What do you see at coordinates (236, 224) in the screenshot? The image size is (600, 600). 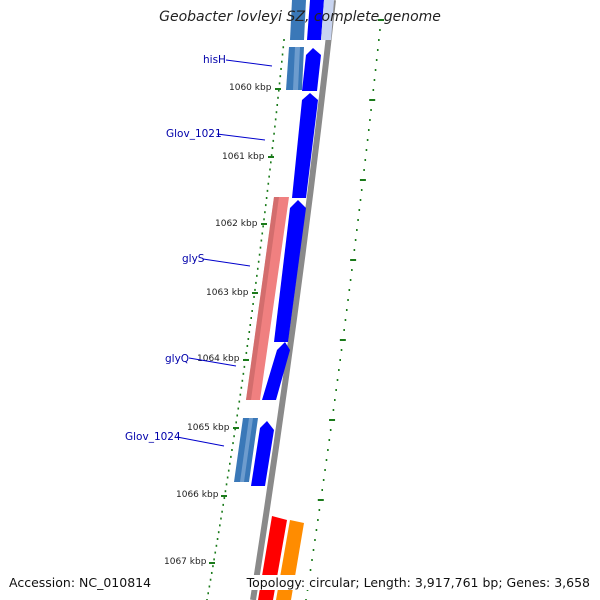 I see `ruler-label-1062: 1062 kbp` at bounding box center [236, 224].